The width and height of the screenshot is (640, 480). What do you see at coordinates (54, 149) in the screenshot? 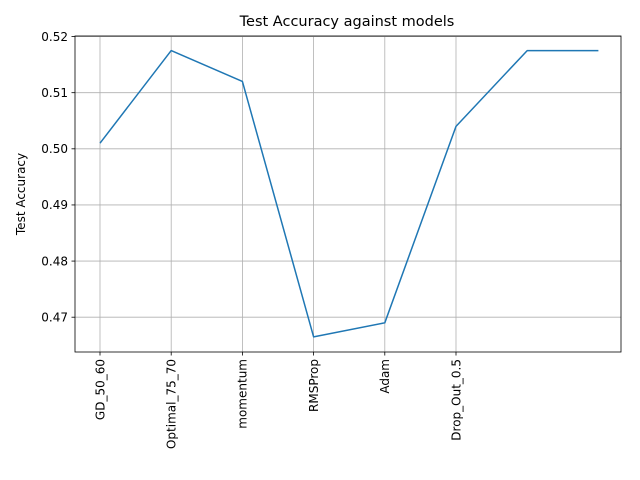
I see `y-tick-label: 0.50` at bounding box center [54, 149].